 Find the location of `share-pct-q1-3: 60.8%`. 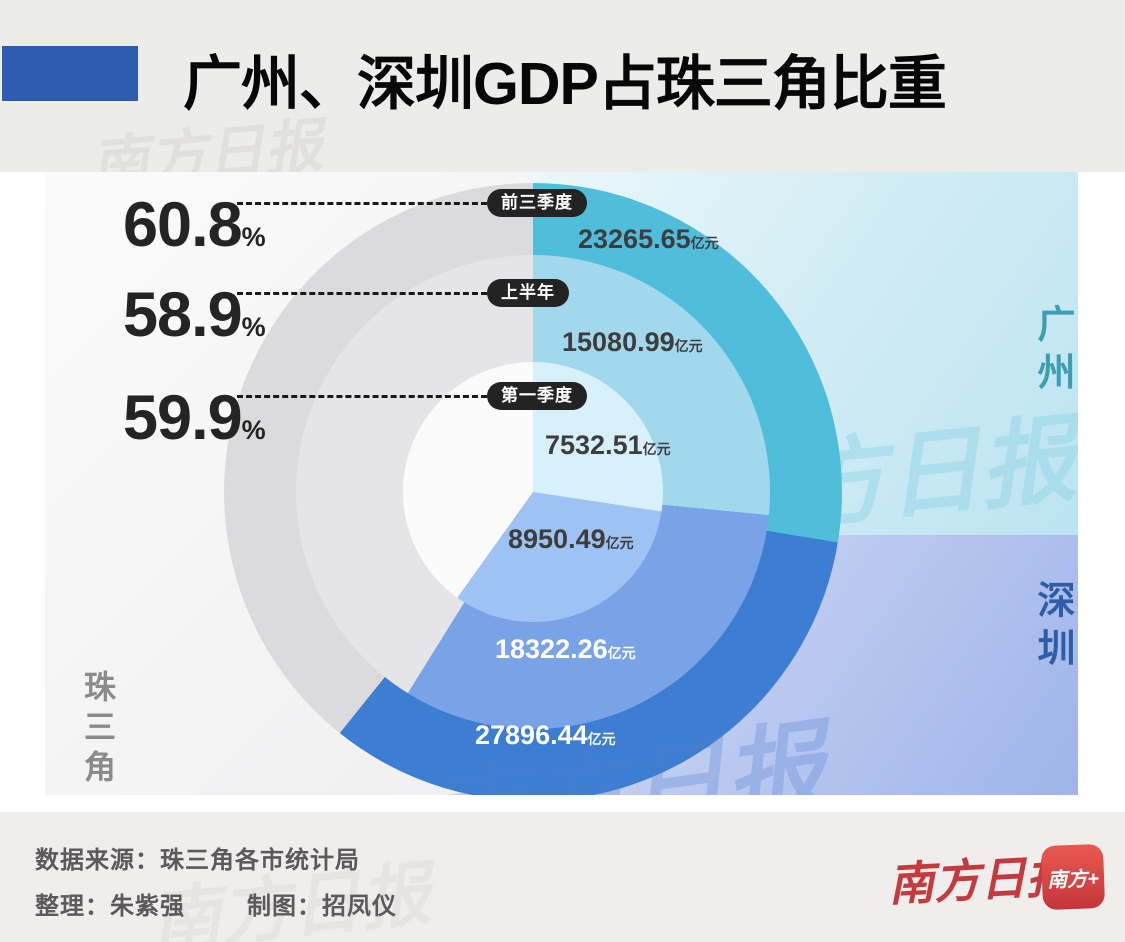

share-pct-q1-3: 60.8% is located at coordinates (194, 225).